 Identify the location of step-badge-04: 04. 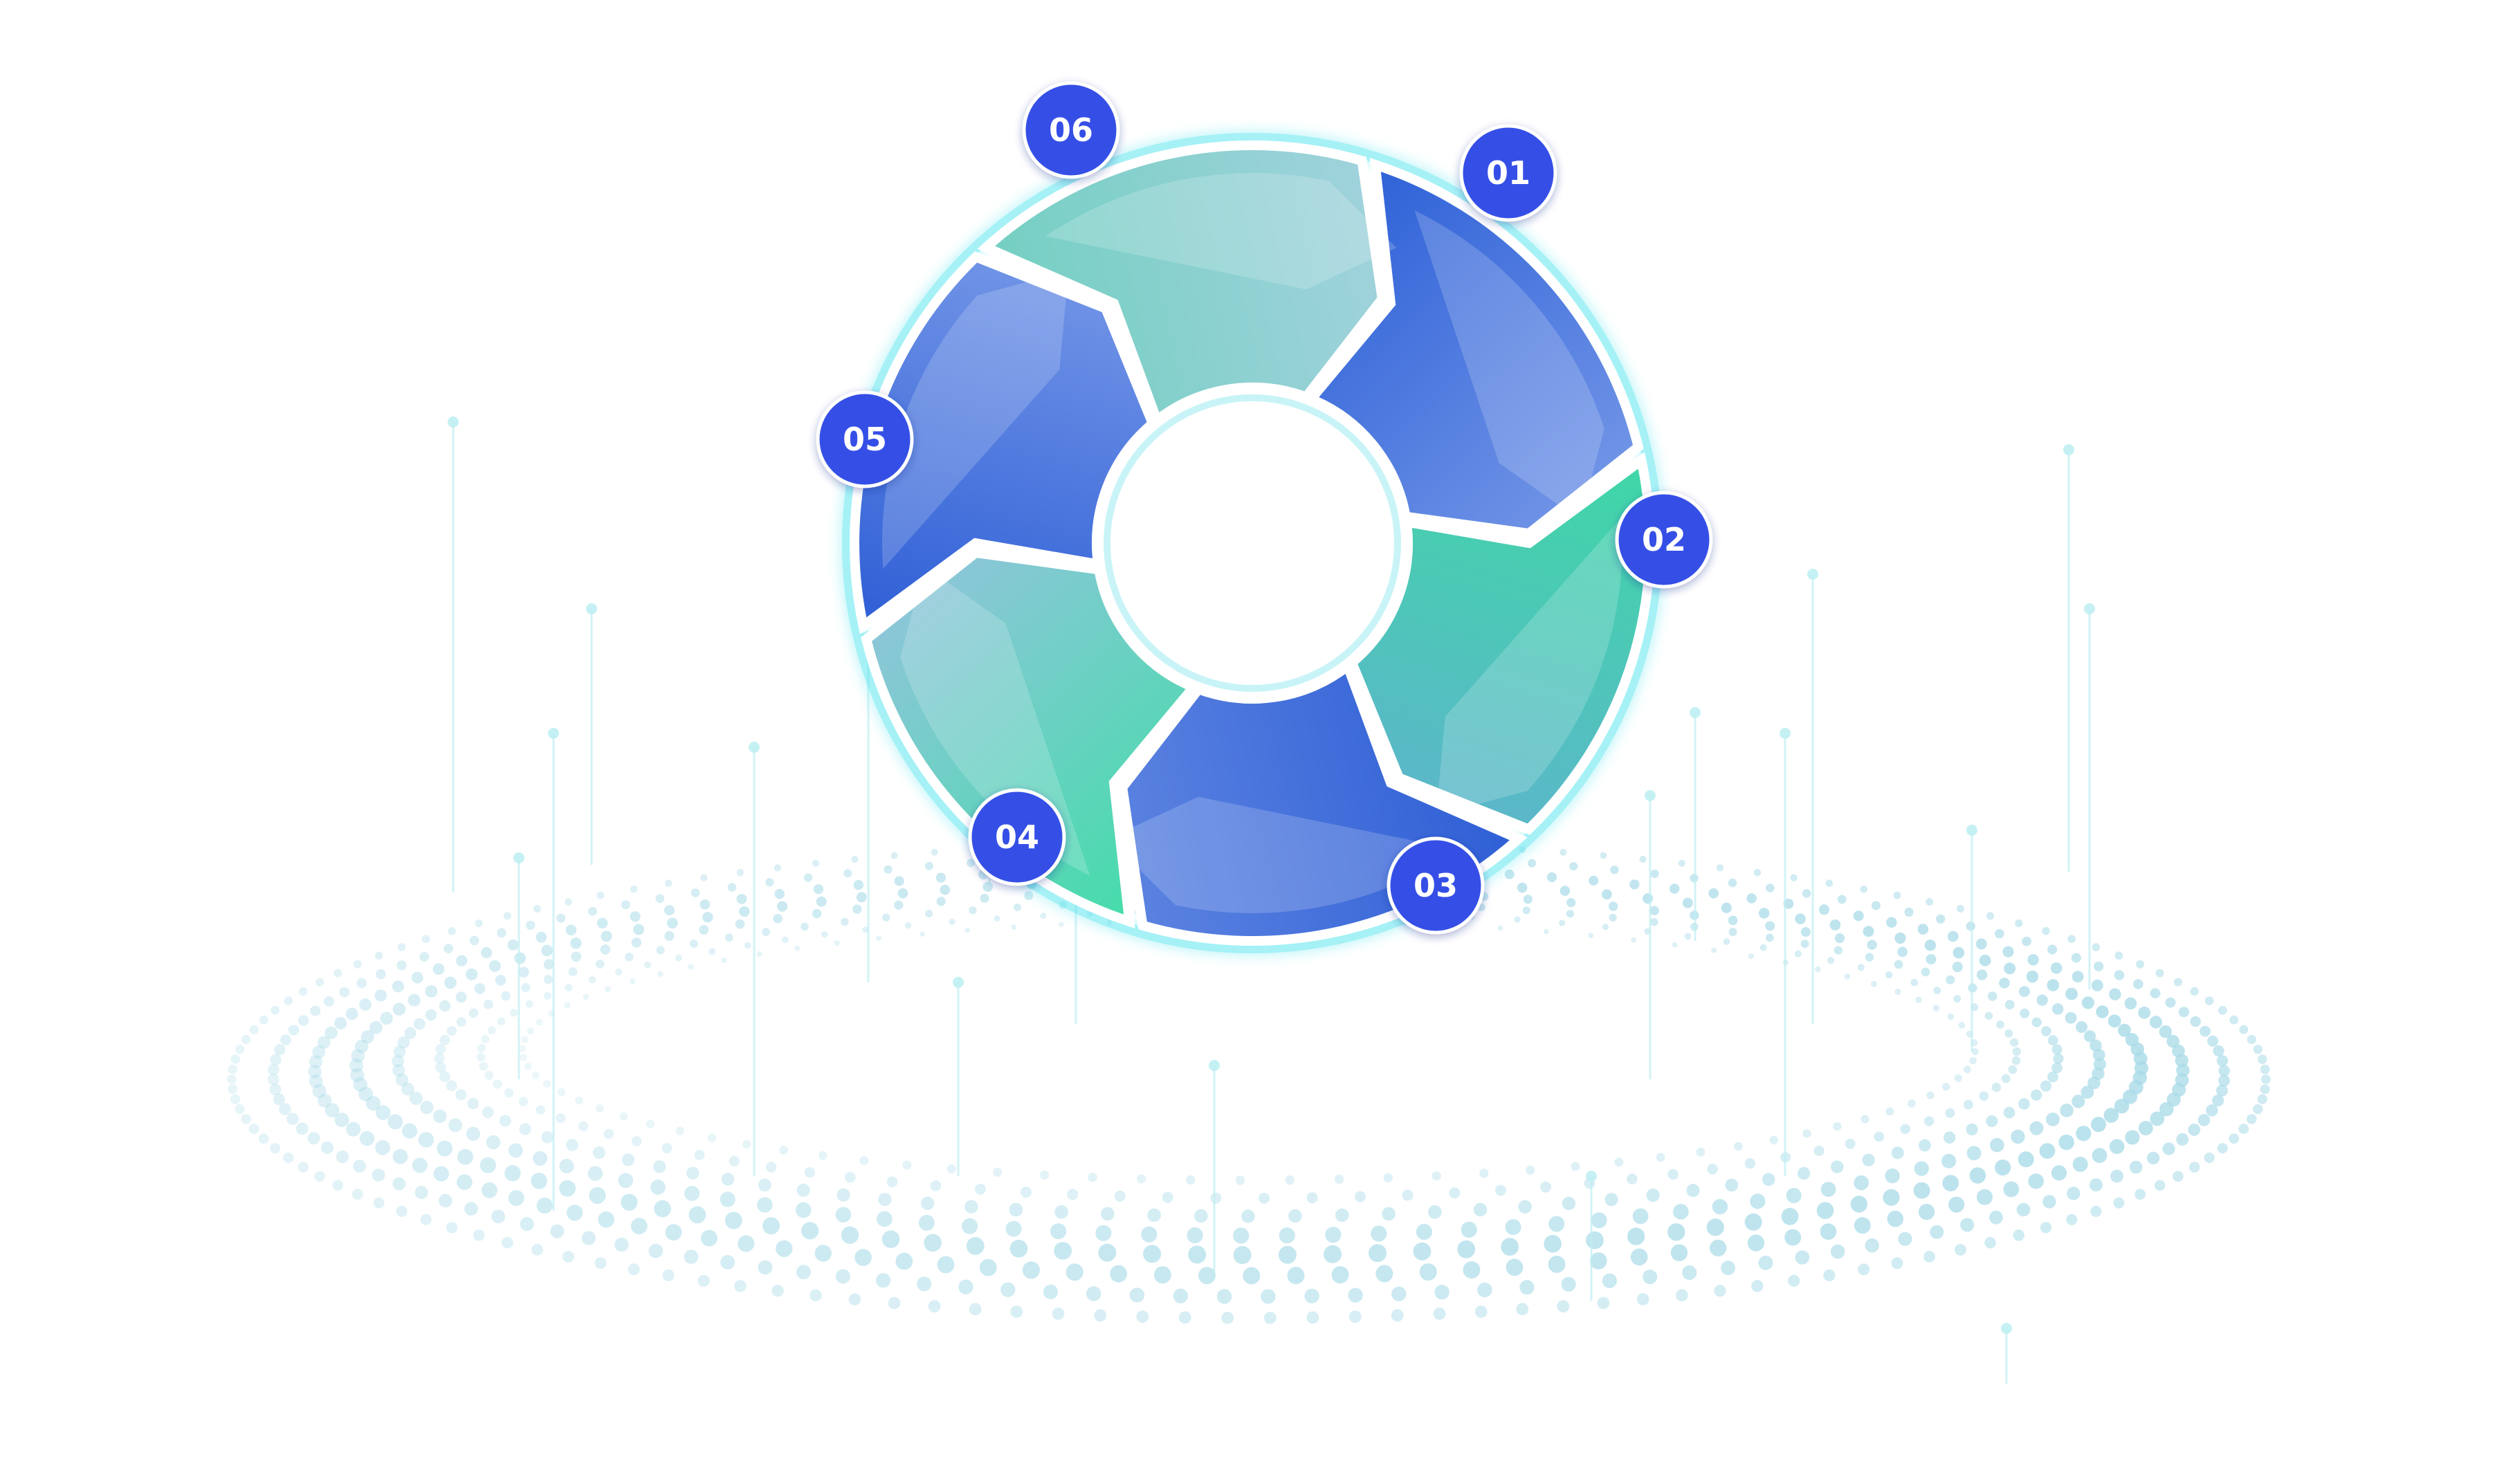
(1017, 837).